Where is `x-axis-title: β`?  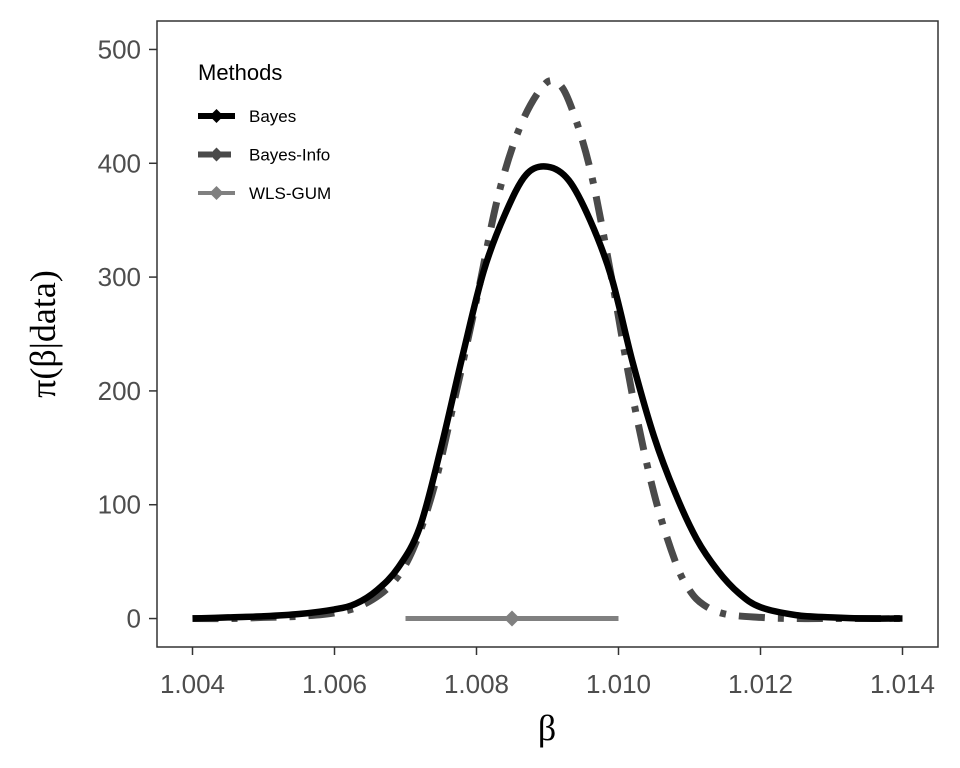
x-axis-title: β is located at coordinates (547, 728).